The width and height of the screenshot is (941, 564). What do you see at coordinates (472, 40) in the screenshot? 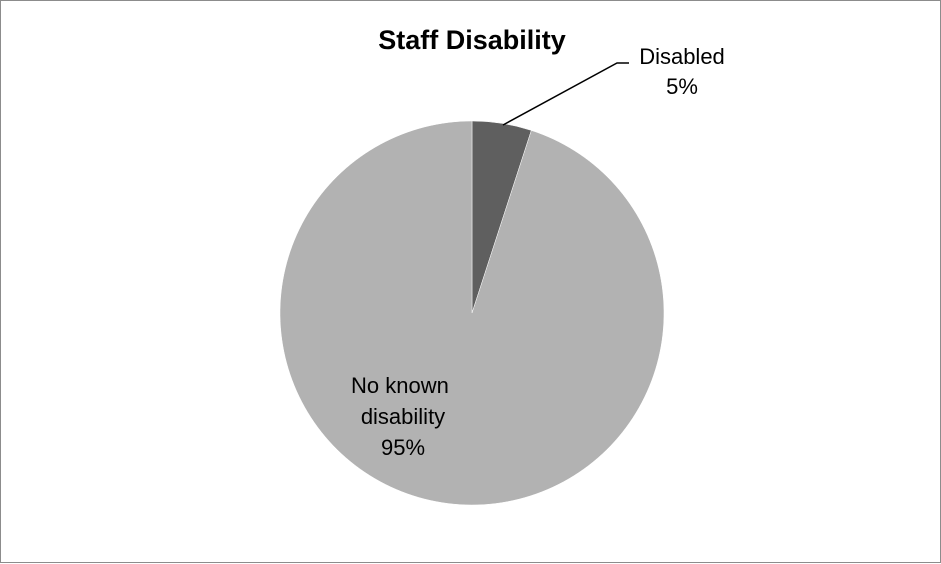
I see `chart-title: Staff Disability` at bounding box center [472, 40].